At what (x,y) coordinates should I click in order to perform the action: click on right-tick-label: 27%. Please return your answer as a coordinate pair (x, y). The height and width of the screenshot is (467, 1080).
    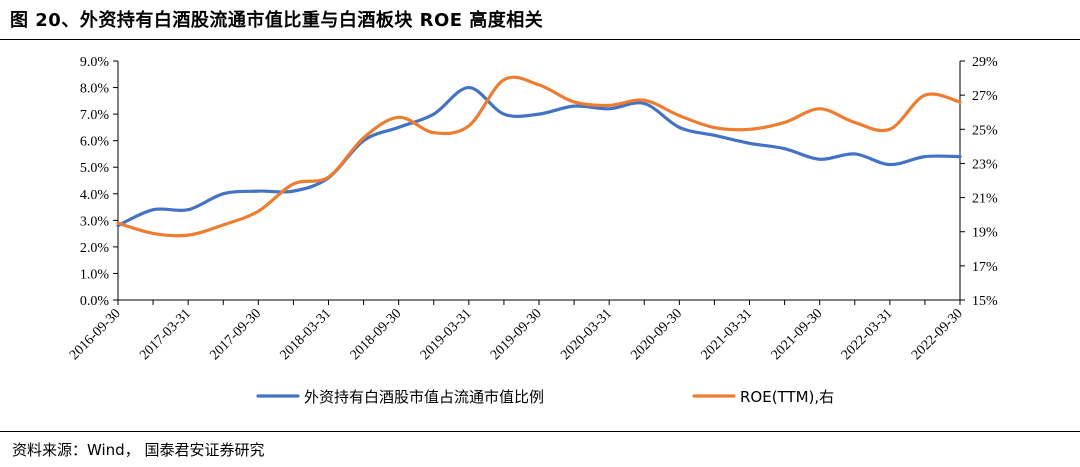
    Looking at the image, I should click on (985, 96).